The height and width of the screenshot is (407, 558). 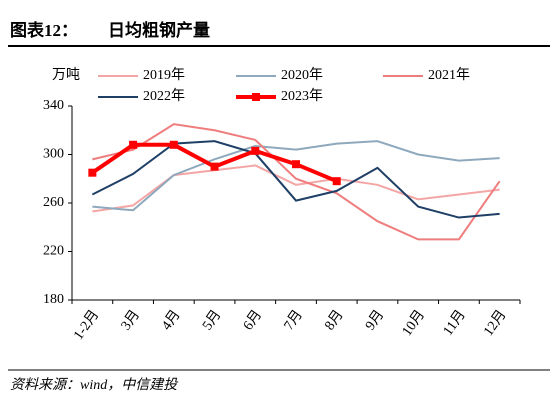 What do you see at coordinates (494, 323) in the screenshot?
I see `x-tick-label: 12月` at bounding box center [494, 323].